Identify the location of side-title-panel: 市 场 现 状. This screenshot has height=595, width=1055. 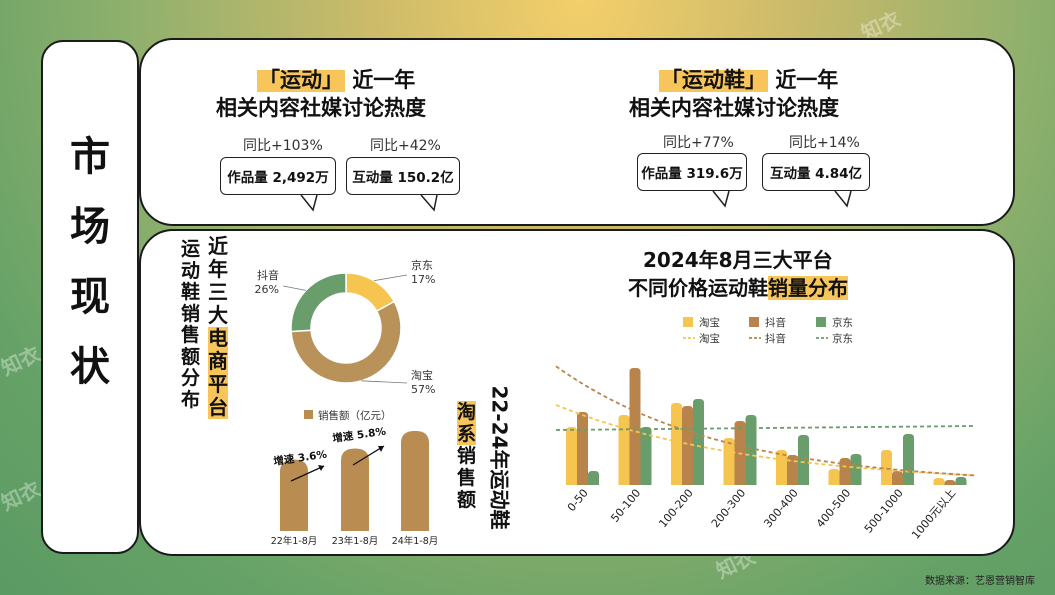
(90, 297).